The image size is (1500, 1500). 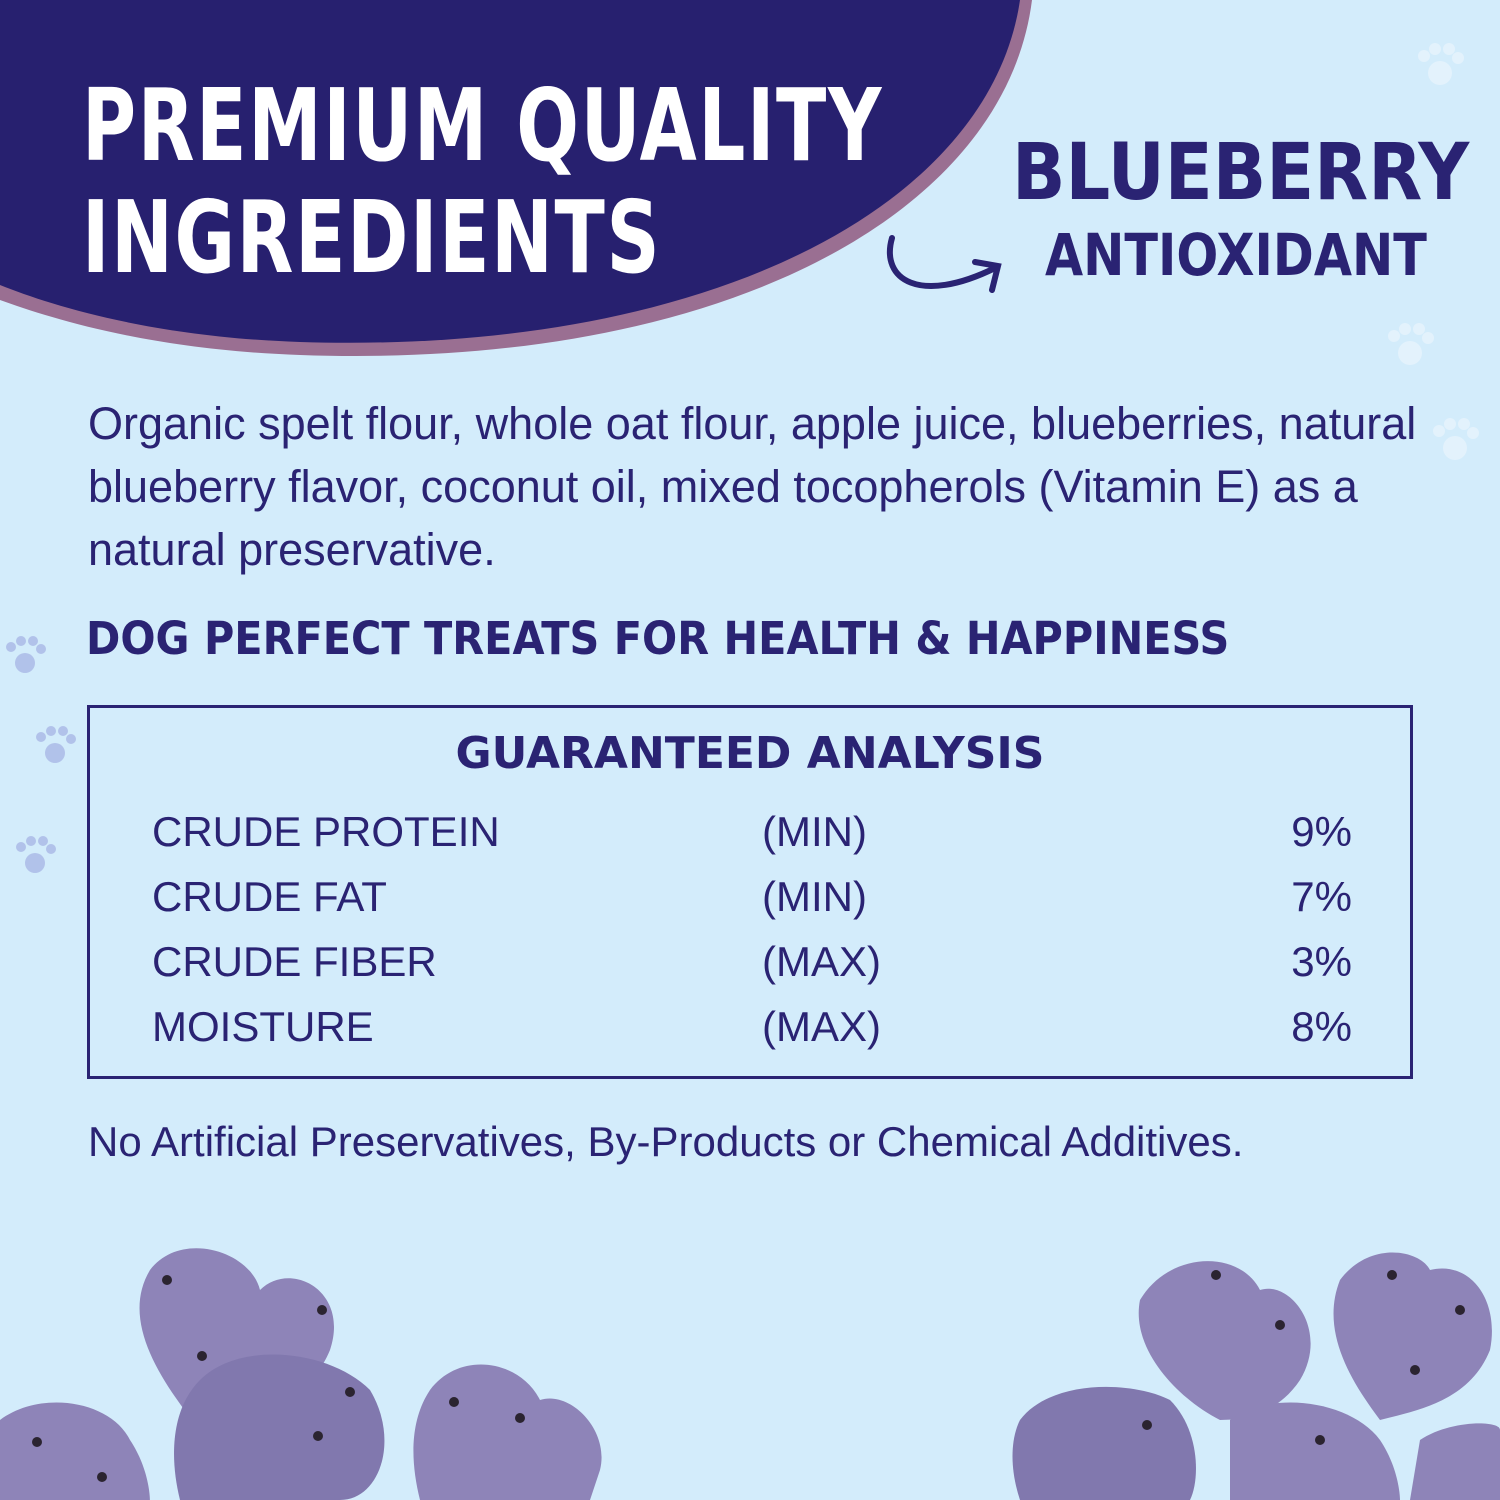 What do you see at coordinates (1321, 961) in the screenshot?
I see `nutrient-value: 3%` at bounding box center [1321, 961].